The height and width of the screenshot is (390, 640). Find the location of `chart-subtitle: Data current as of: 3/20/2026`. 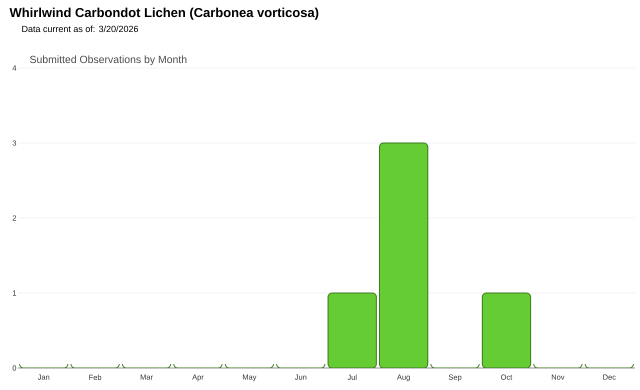

chart-subtitle: Data current as of: 3/20/2026 is located at coordinates (80, 29).